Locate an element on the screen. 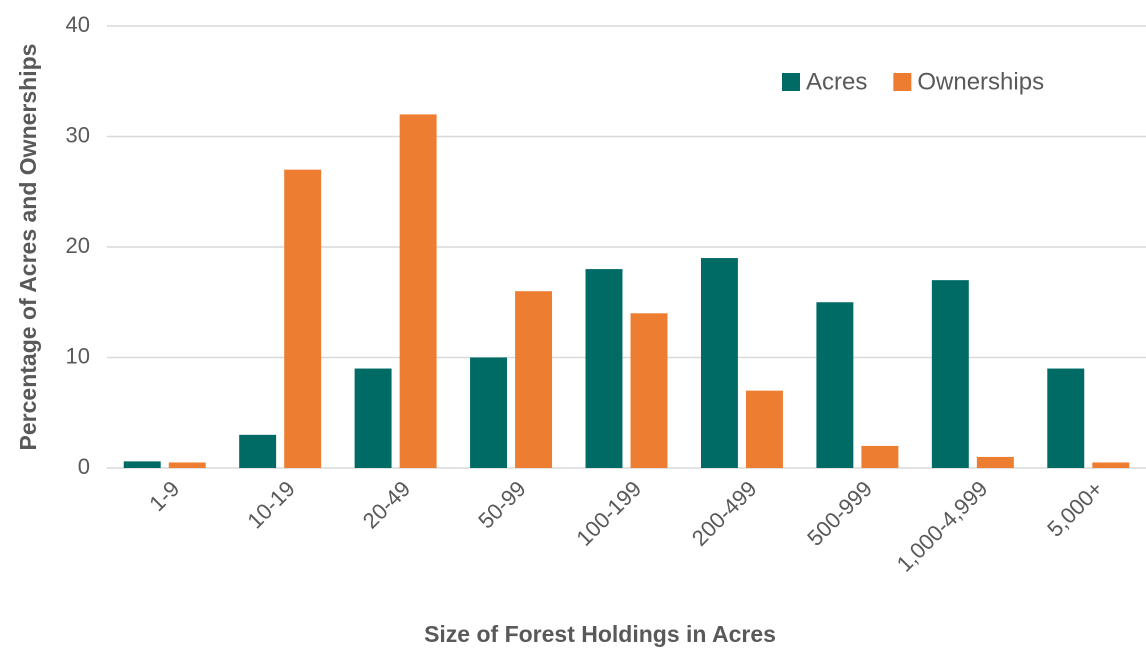 The image size is (1146, 656). x-tick-label: 1-9 is located at coordinates (164, 496).